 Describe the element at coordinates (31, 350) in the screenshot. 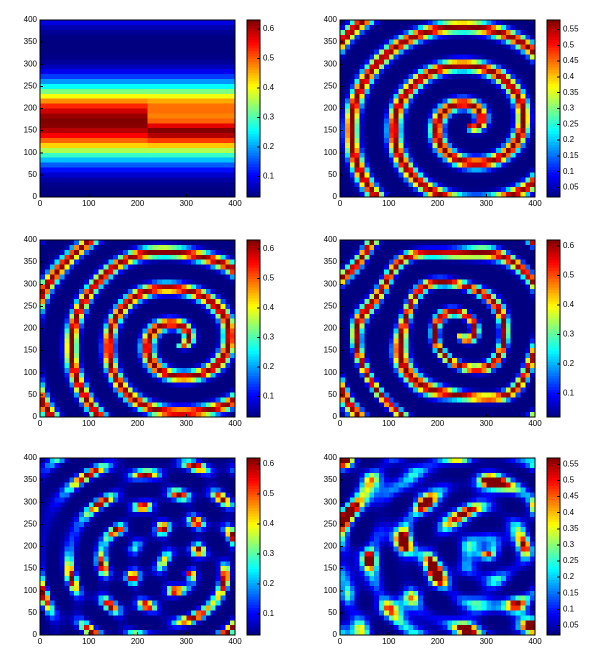

I see `y-tick-label: 150` at that location.